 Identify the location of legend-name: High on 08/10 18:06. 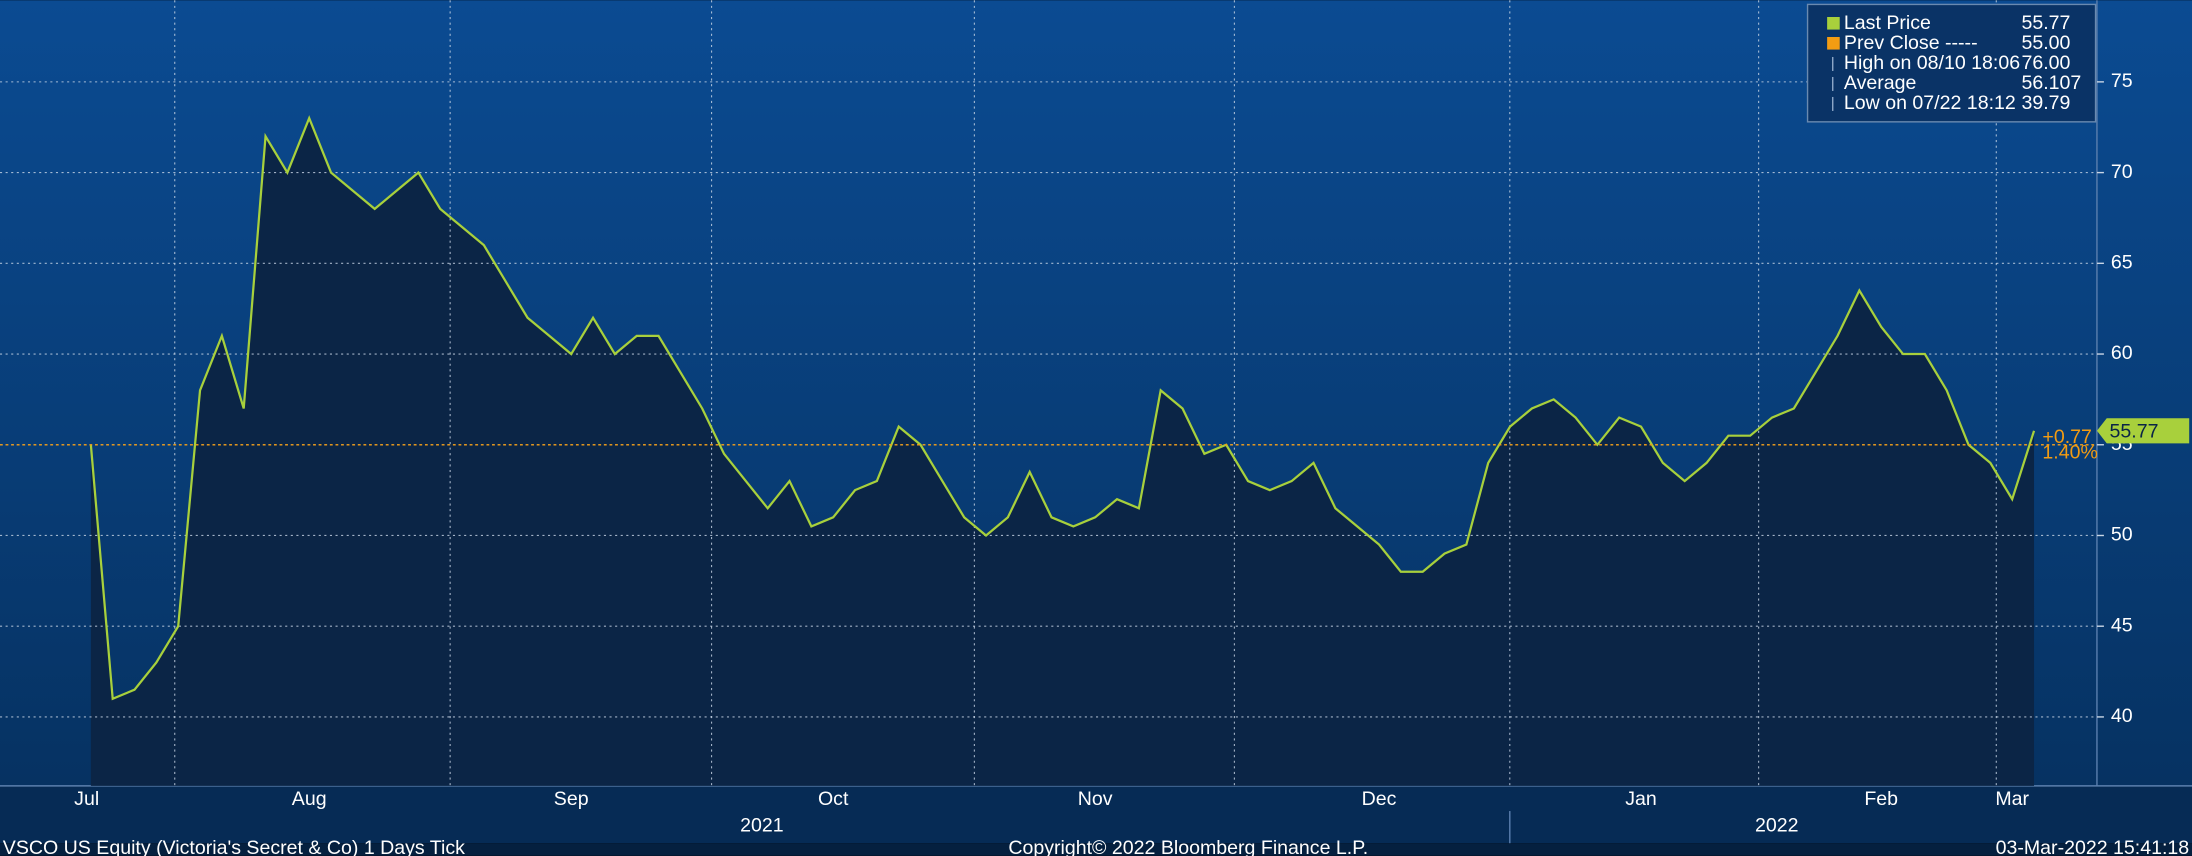
(1932, 63).